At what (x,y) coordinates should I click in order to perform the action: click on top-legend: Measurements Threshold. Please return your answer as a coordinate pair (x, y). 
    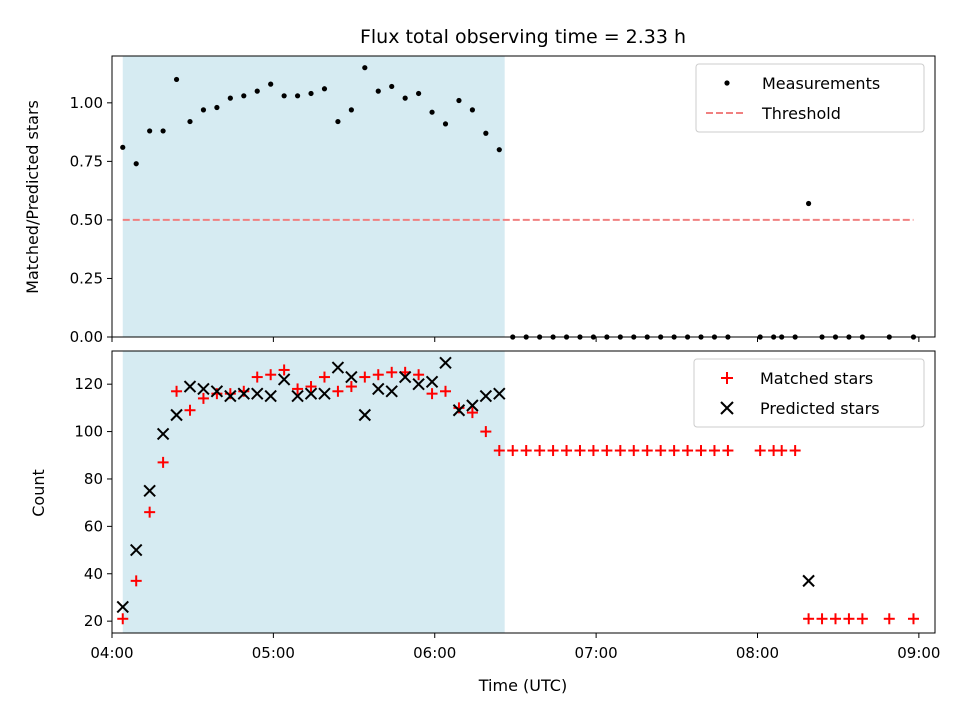
    Looking at the image, I should click on (810, 98).